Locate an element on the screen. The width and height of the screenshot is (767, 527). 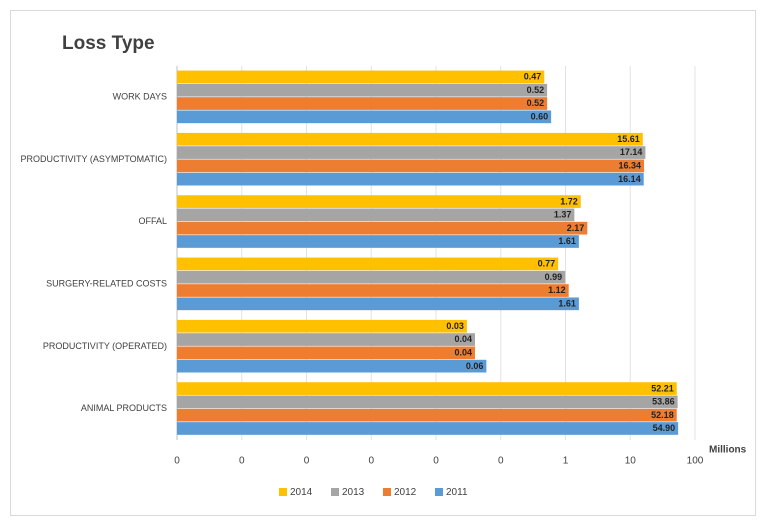
data-label: 0.60 is located at coordinates (540, 116).